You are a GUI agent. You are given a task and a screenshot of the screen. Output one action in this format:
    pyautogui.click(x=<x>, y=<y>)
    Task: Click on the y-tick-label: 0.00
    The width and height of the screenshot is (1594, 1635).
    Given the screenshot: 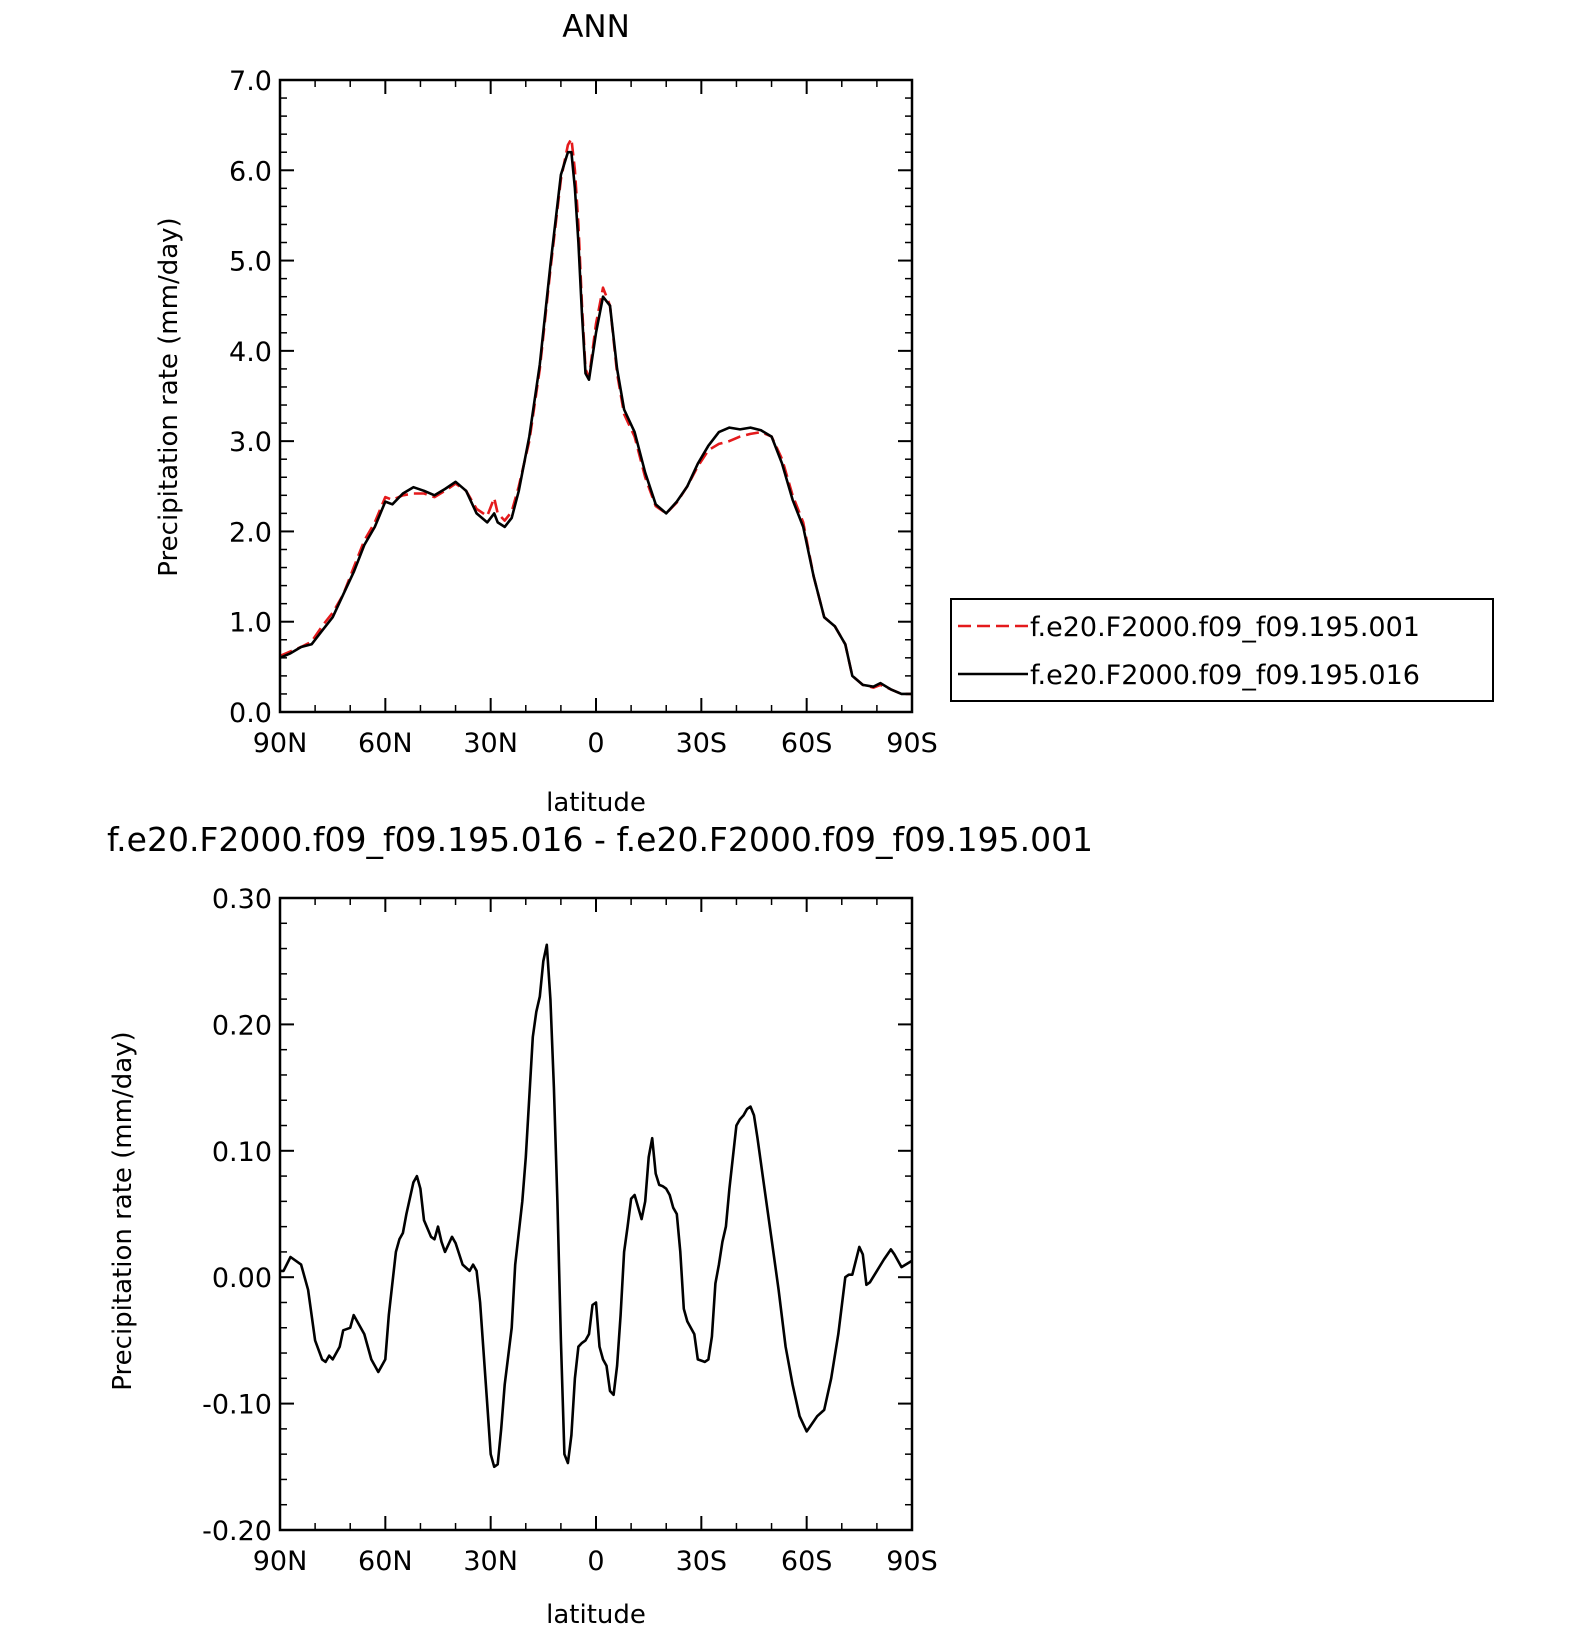 What is the action you would take?
    pyautogui.click(x=242, y=1278)
    